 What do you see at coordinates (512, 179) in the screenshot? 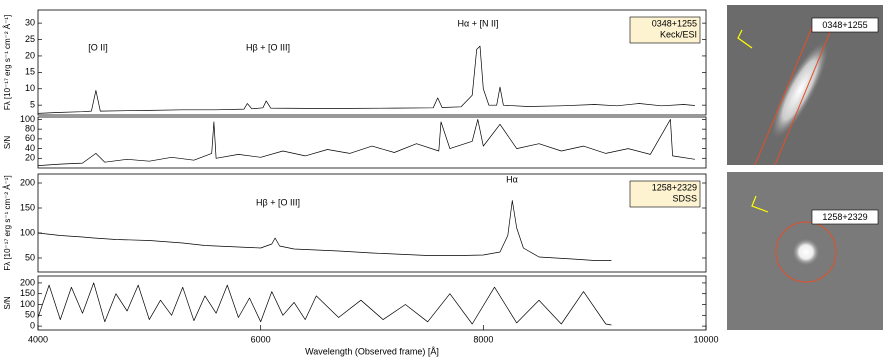
I see `line-annotation: Hα` at bounding box center [512, 179].